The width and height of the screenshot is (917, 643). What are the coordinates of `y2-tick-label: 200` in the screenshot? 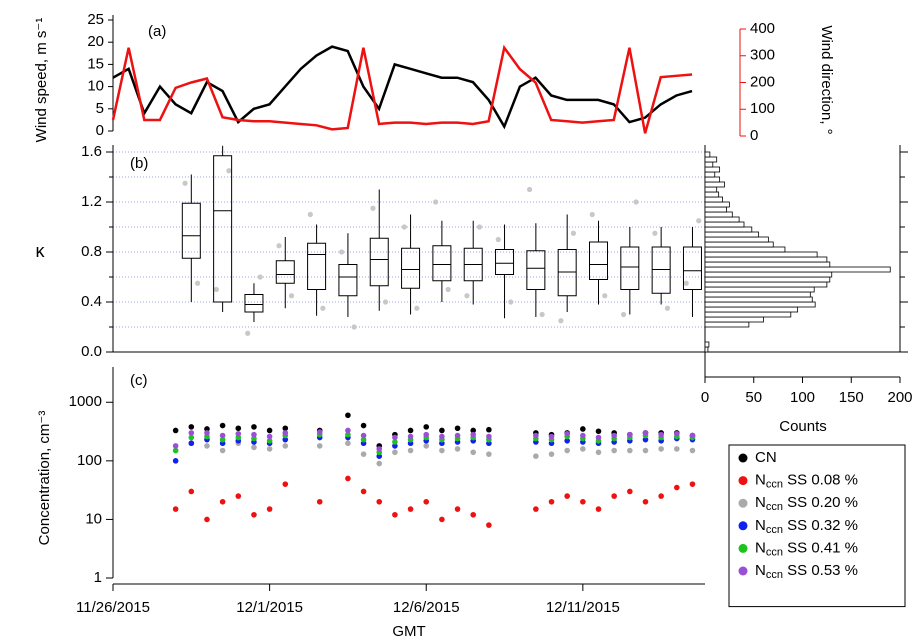 It's located at (762, 81).